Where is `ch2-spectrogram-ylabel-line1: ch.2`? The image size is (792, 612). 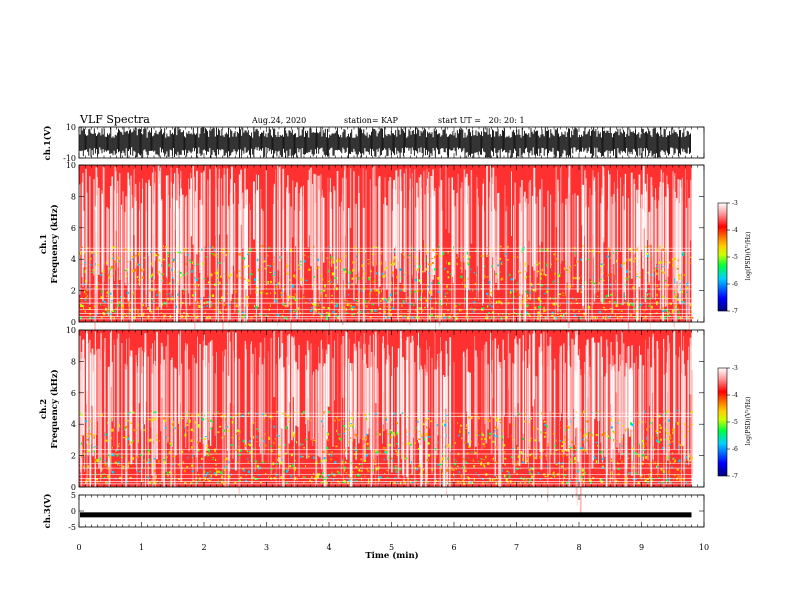
ch2-spectrogram-ylabel-line1: ch.2 is located at coordinates (44, 409).